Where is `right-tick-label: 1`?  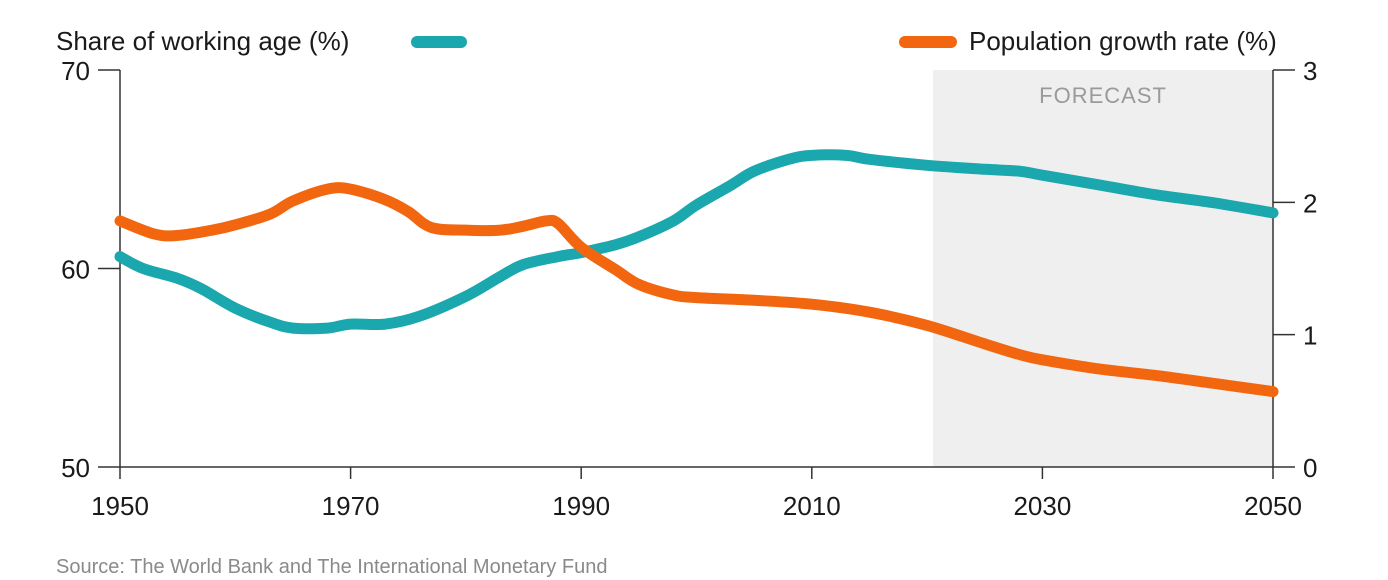
right-tick-label: 1 is located at coordinates (1310, 336).